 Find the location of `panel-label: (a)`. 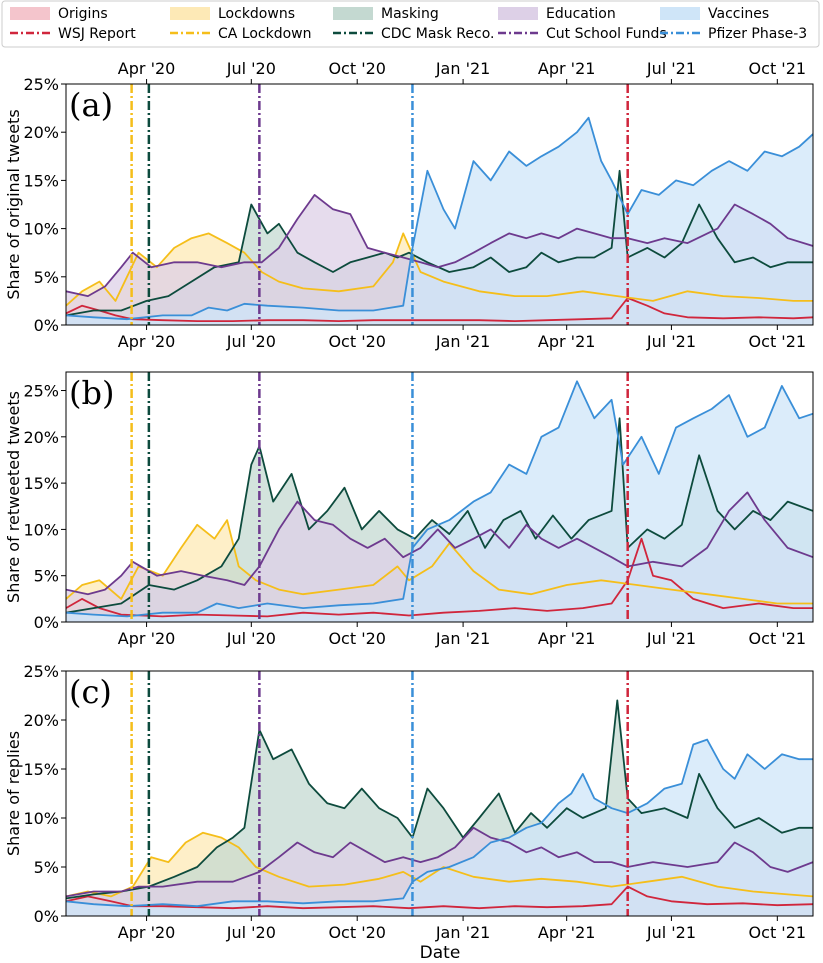

panel-label: (a) is located at coordinates (91, 105).